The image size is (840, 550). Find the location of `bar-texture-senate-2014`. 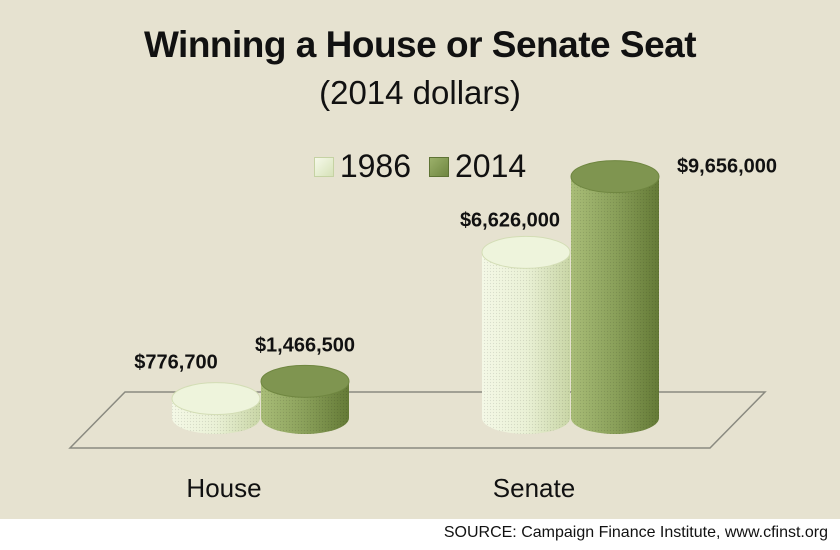

bar-texture-senate-2014 is located at coordinates (615, 305).